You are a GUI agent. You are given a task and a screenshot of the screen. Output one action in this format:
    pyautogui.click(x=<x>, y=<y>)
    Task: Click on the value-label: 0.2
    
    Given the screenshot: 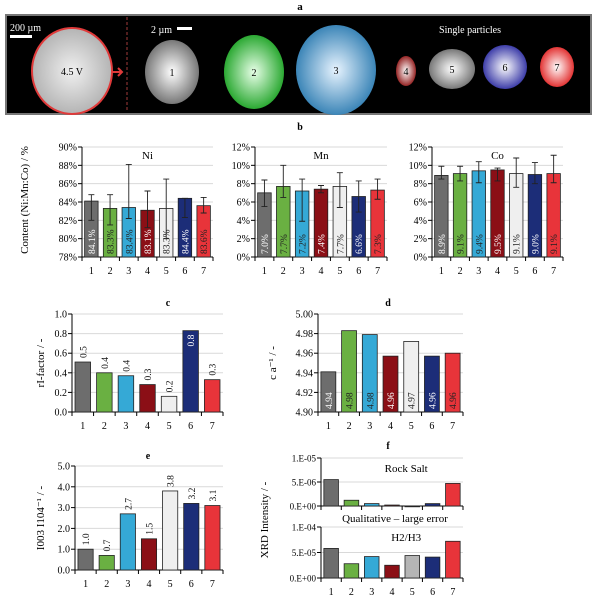 What is the action you would take?
    pyautogui.click(x=171, y=386)
    